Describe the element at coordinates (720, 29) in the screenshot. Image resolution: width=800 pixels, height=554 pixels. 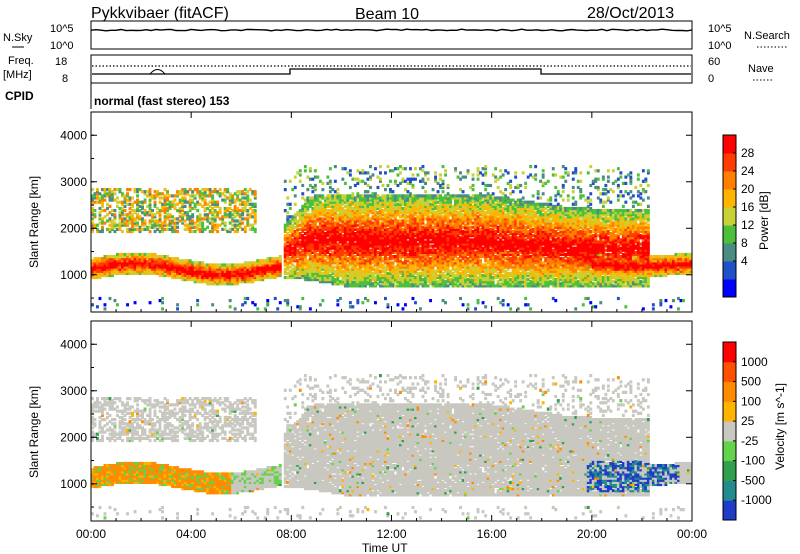
I see `noise-right-tick-top: 10^5` at that location.